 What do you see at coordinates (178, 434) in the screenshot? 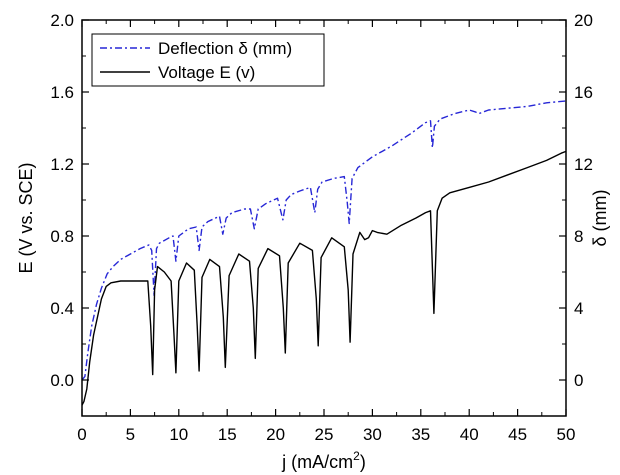
I see `x-tick-label: 10` at bounding box center [178, 434].